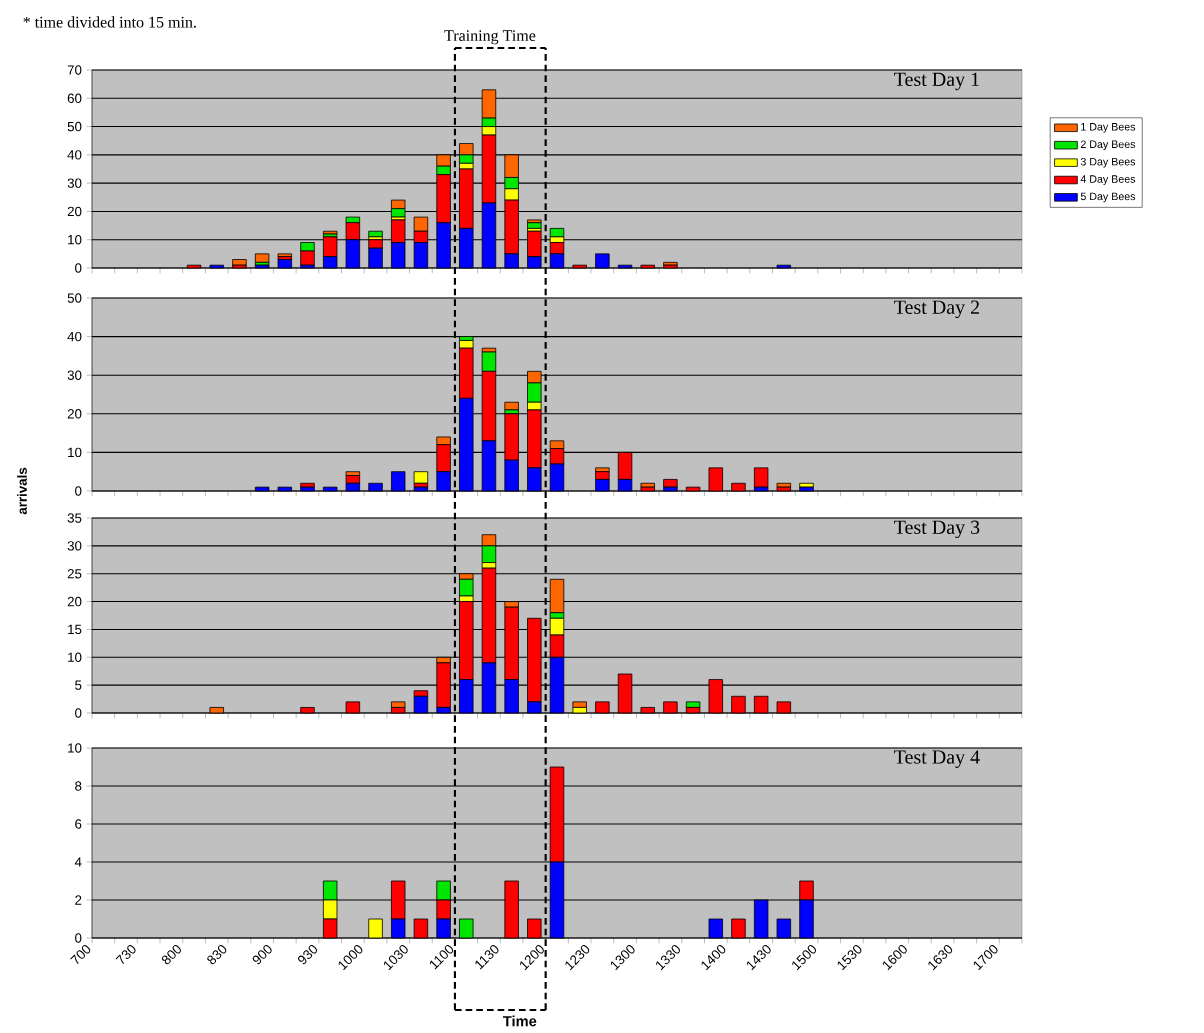 This screenshot has width=1204, height=1033. Describe the element at coordinates (109, 22) in the screenshot. I see `text: * time divided into 15 min.` at that location.